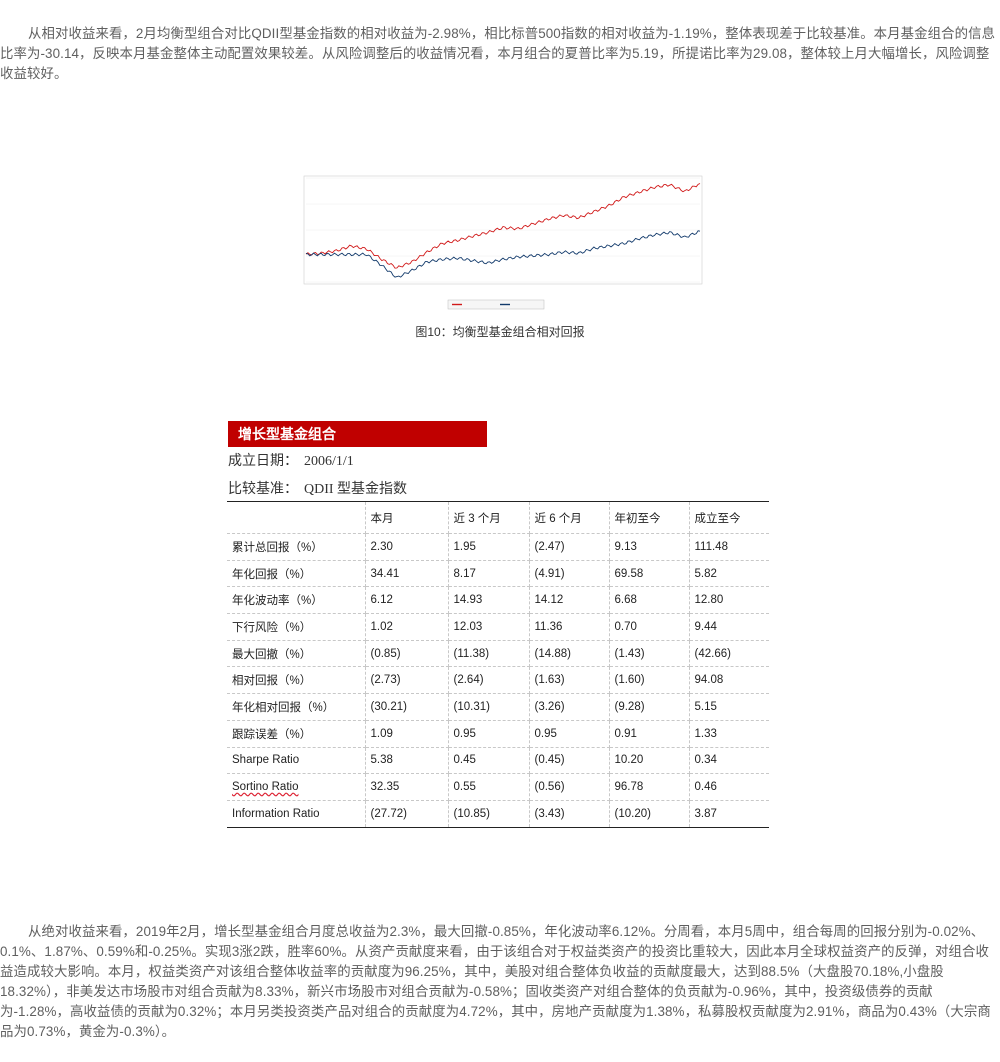 Image resolution: width=1000 pixels, height=1062 pixels. What do you see at coordinates (649, 517) in the screenshot?
I see `column-header: 年初至今` at bounding box center [649, 517].